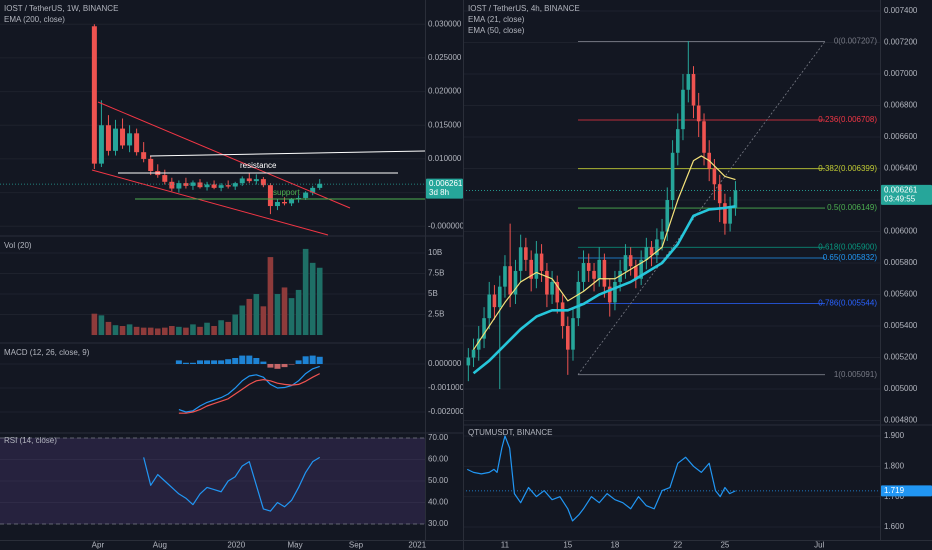 This screenshot has height=550, width=932. Describe the element at coordinates (894, 435) in the screenshot. I see `y-tick-label: 1.900` at that location.